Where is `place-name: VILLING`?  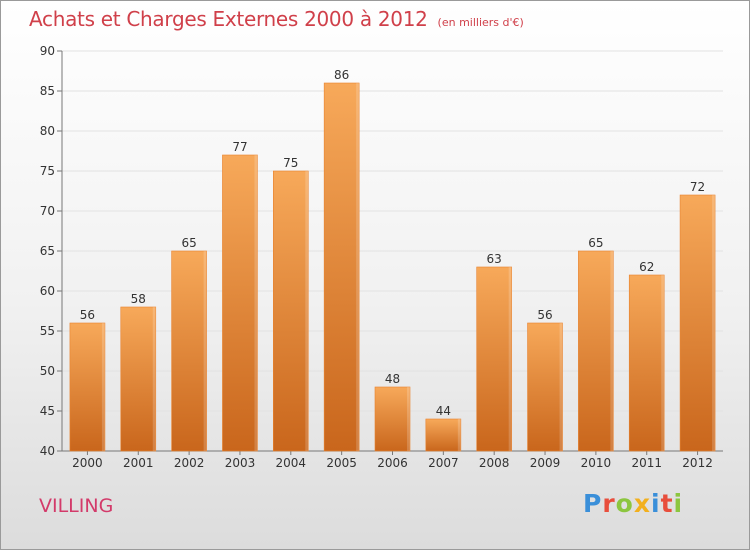
place-name: VILLING is located at coordinates (76, 506).